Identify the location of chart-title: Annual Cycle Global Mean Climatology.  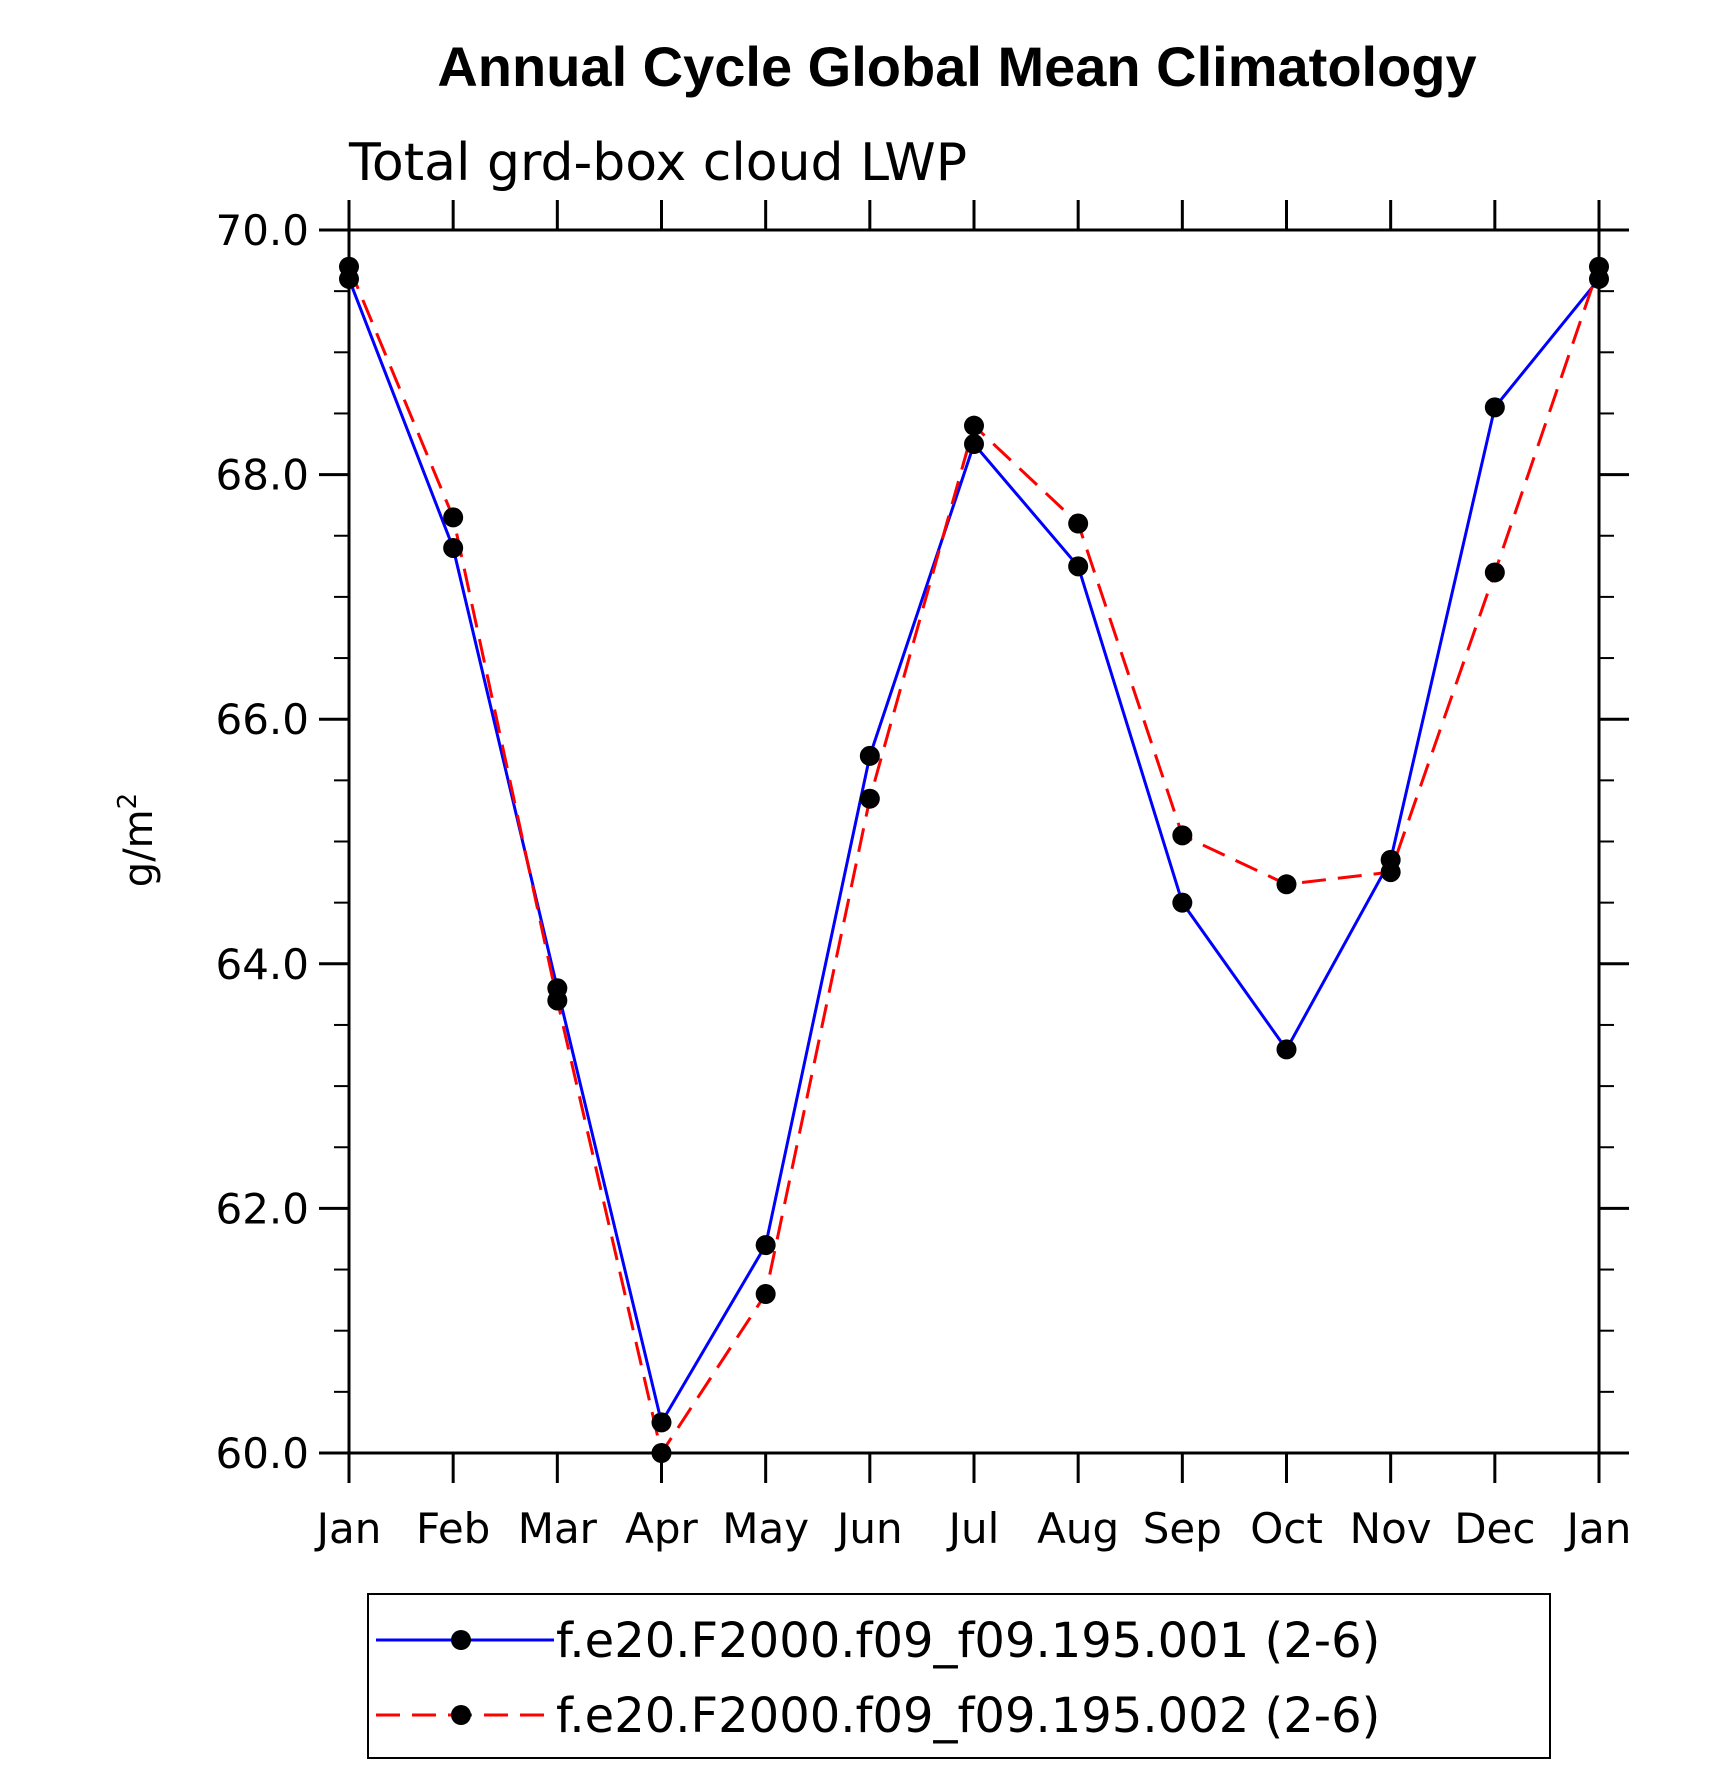
(956, 66).